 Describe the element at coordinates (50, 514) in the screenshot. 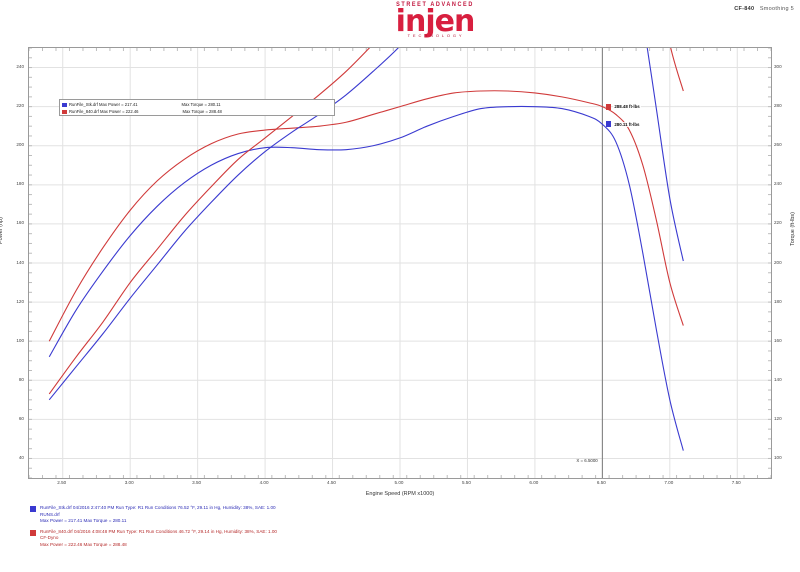

I see `run-detail-stock-line2: RUNS.drf` at that location.